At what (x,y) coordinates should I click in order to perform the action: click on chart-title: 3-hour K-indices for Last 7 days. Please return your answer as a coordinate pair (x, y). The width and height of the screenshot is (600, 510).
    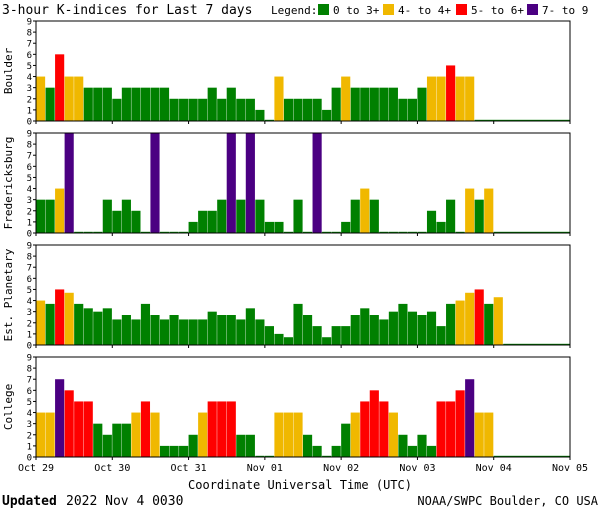
    Looking at the image, I should click on (127, 10).